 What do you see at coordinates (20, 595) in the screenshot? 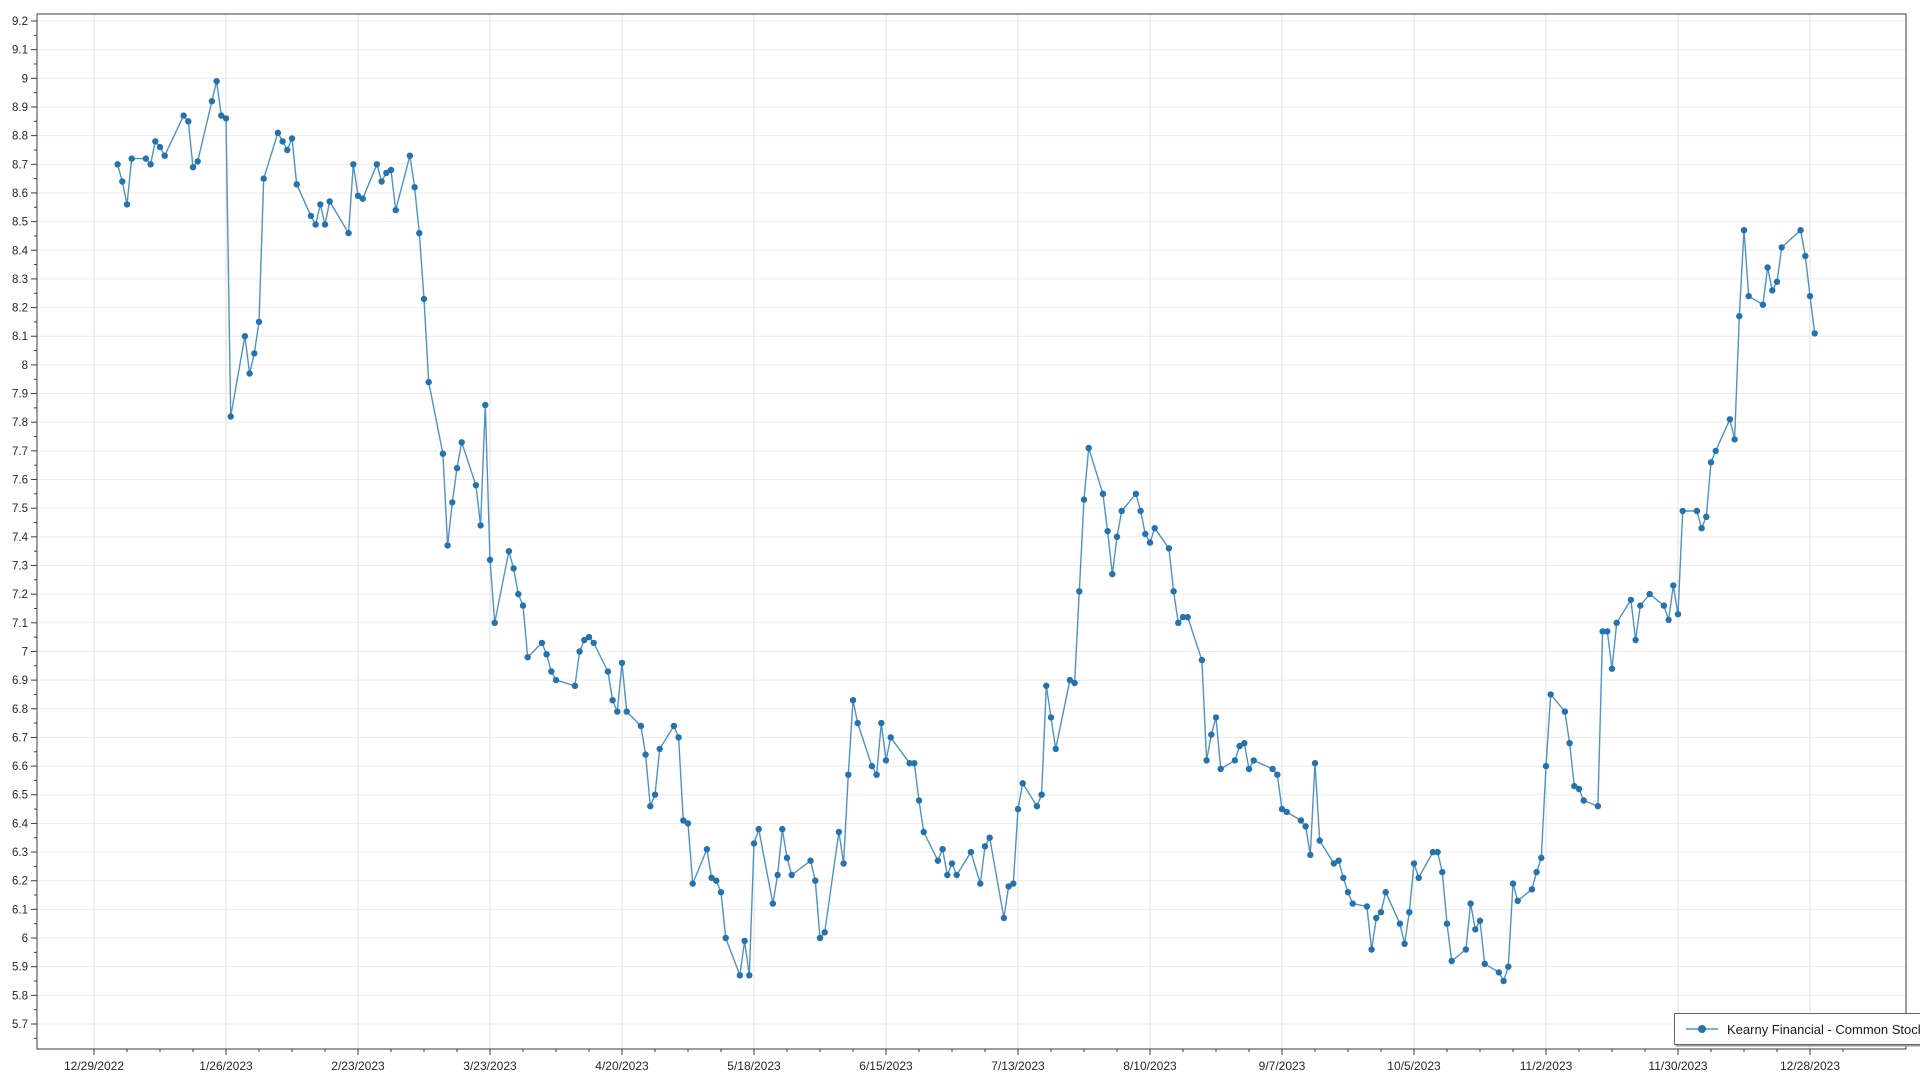
I see `y-axis-tick-label: 7.2` at bounding box center [20, 595].